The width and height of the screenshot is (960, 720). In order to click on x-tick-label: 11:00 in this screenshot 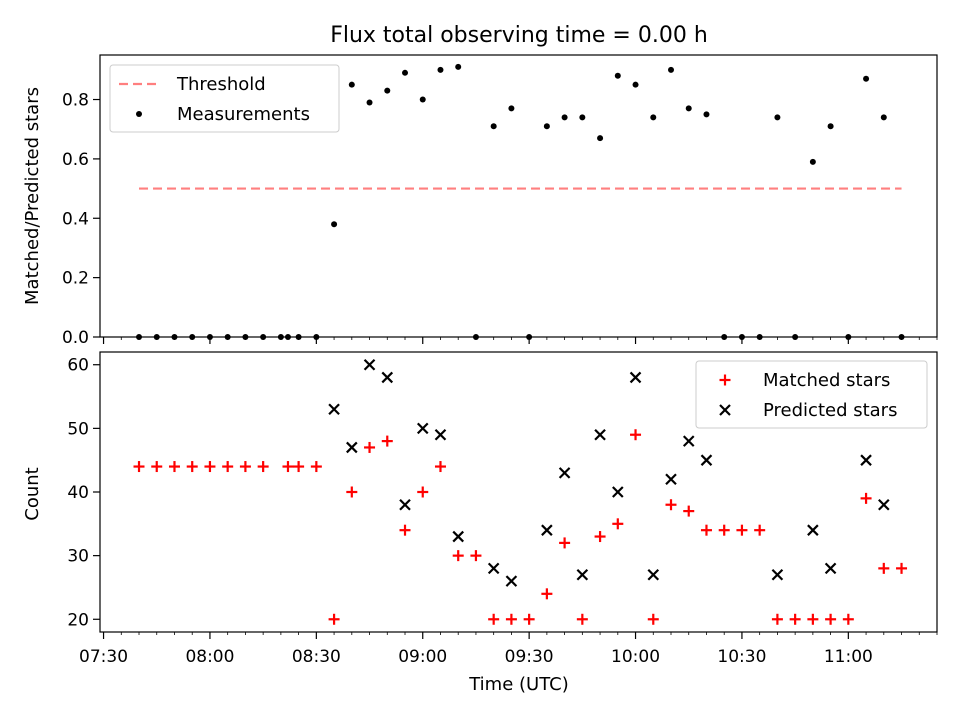, I will do `click(848, 657)`.